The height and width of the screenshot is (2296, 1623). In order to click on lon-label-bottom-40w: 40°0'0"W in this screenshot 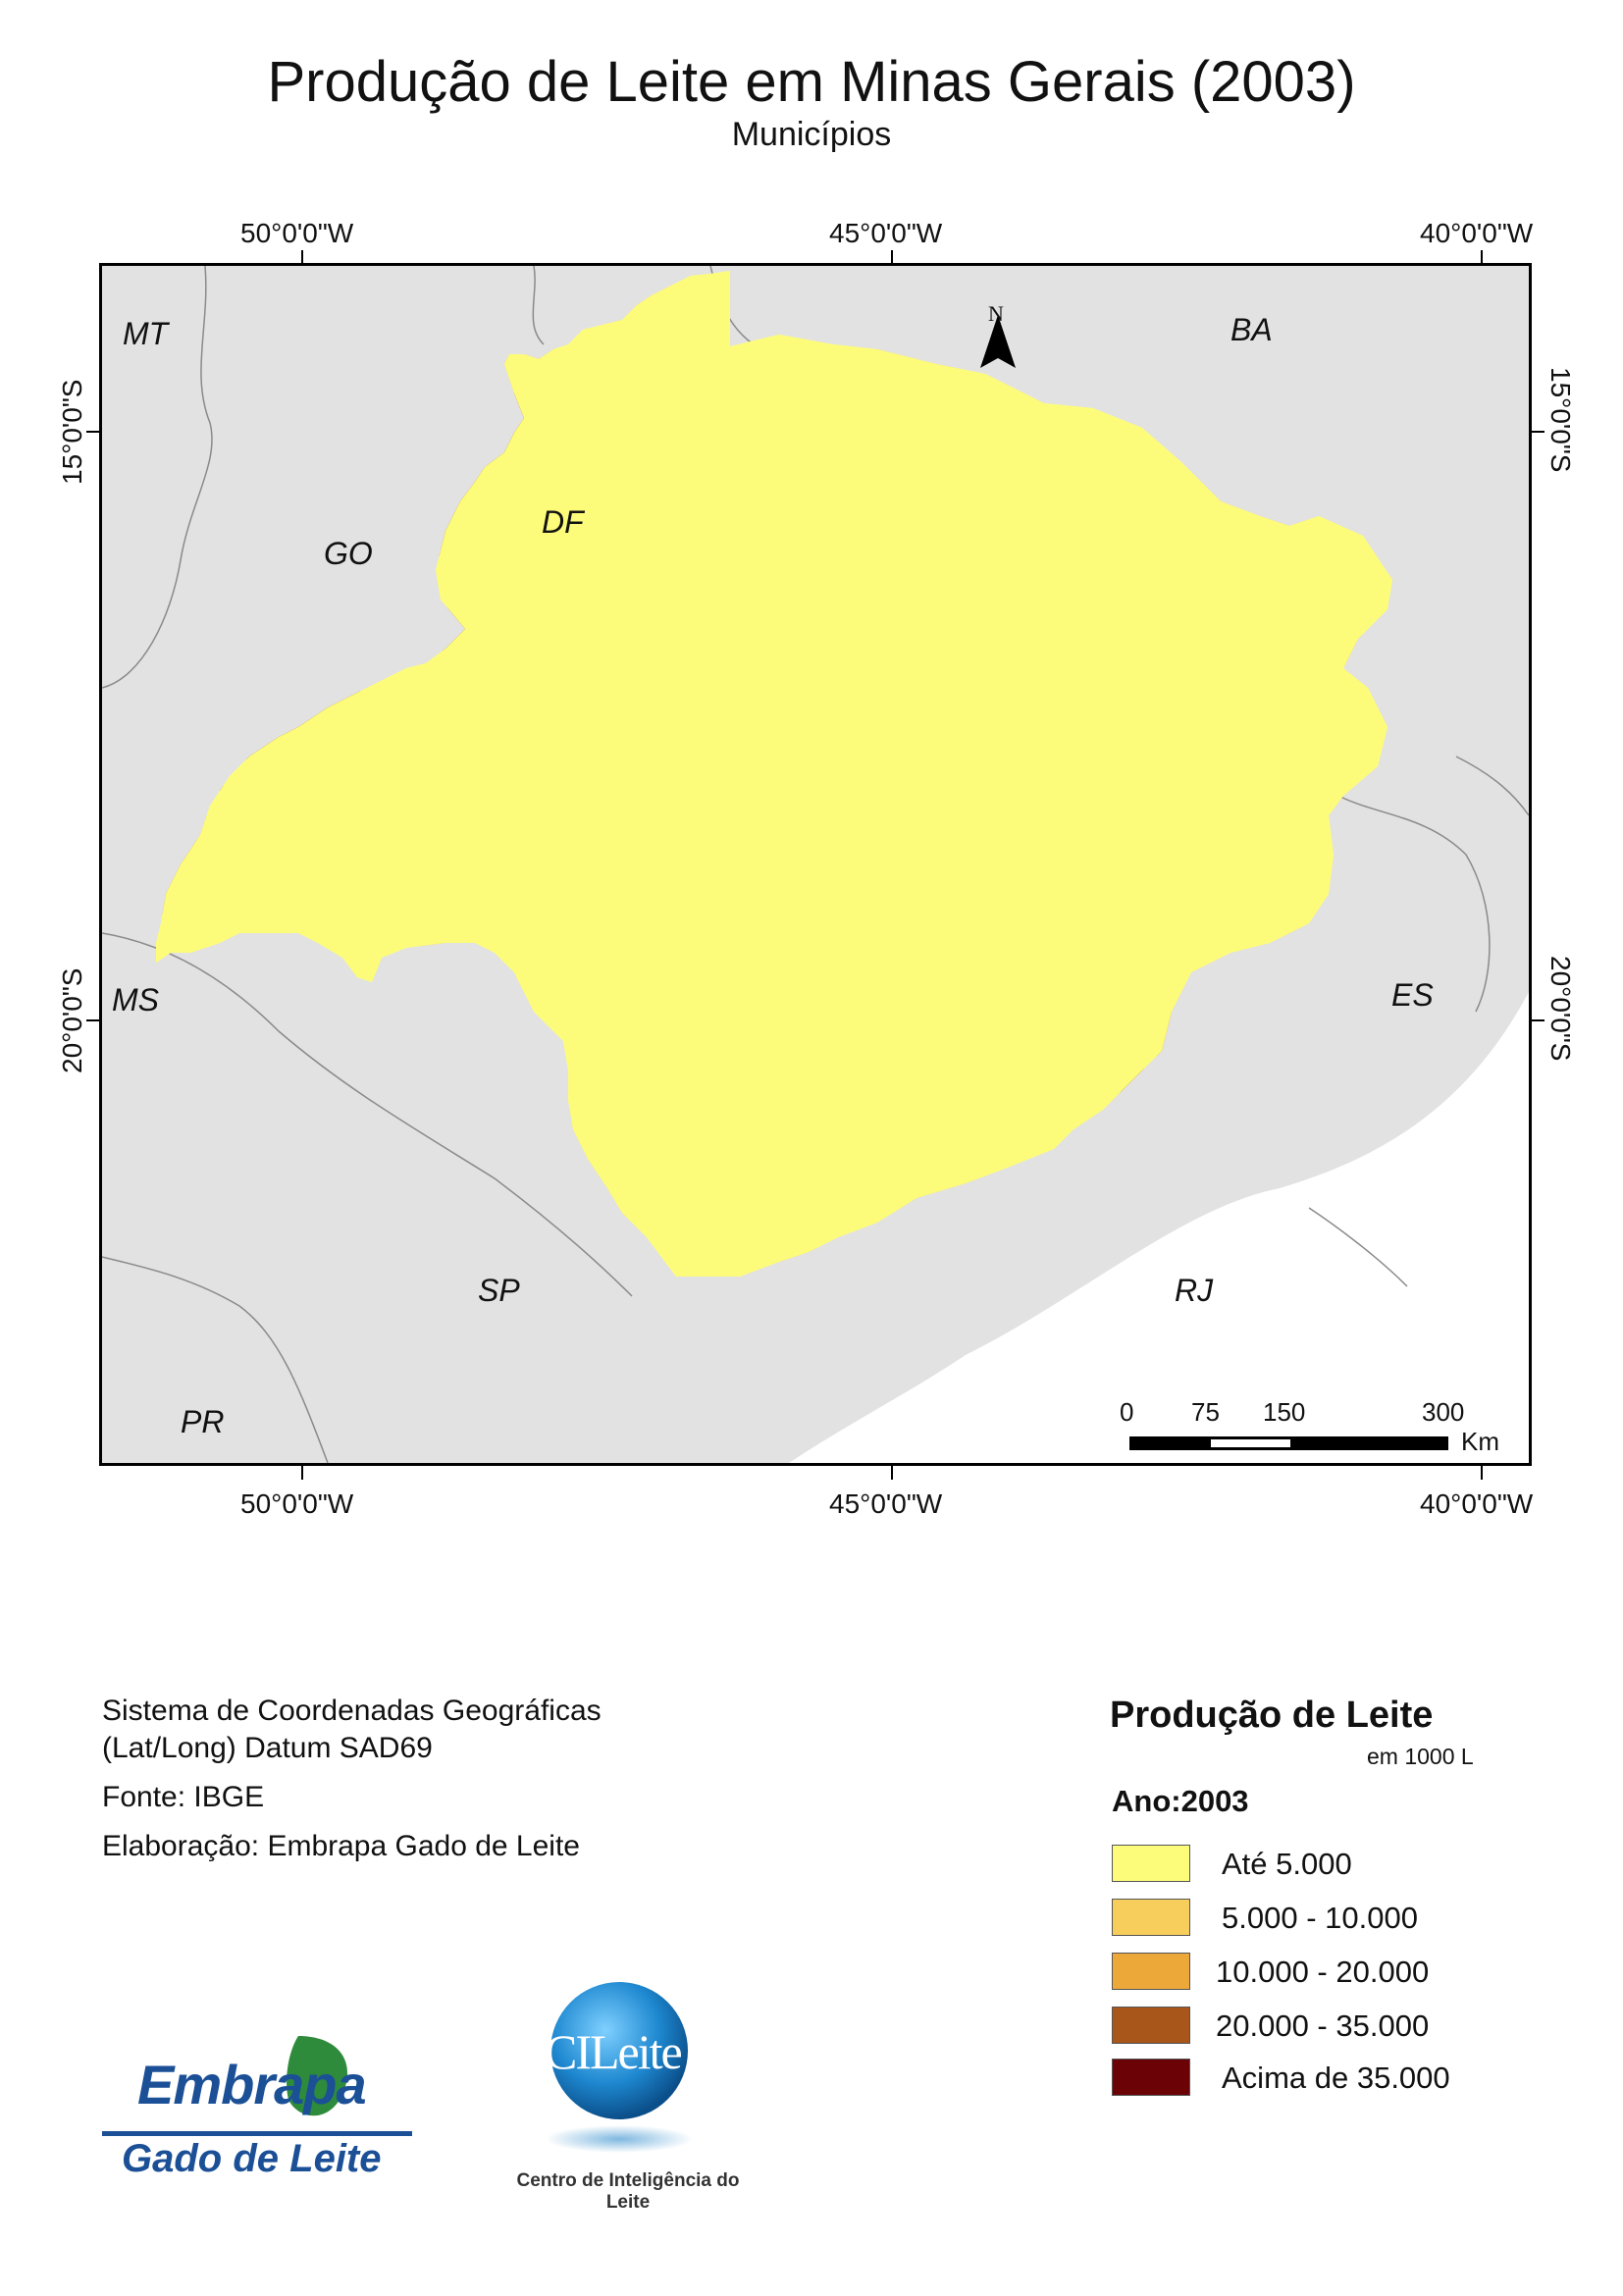, I will do `click(1477, 1503)`.